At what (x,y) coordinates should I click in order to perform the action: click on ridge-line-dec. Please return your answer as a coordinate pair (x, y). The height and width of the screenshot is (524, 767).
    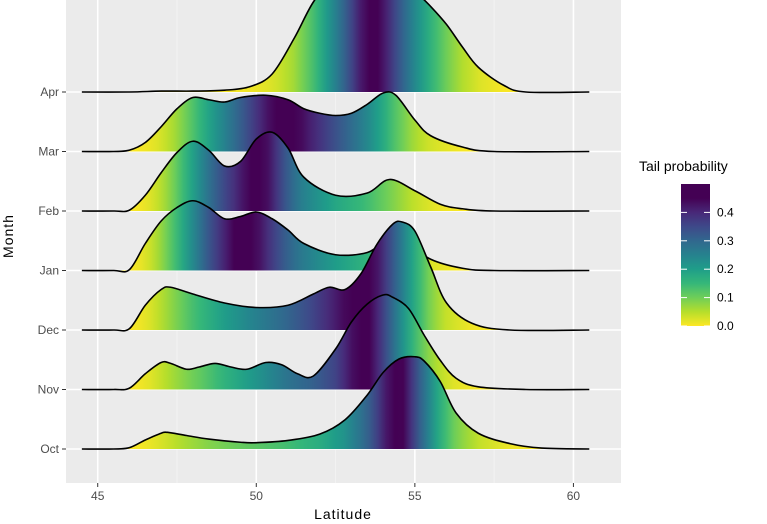
    Looking at the image, I should click on (335, 276).